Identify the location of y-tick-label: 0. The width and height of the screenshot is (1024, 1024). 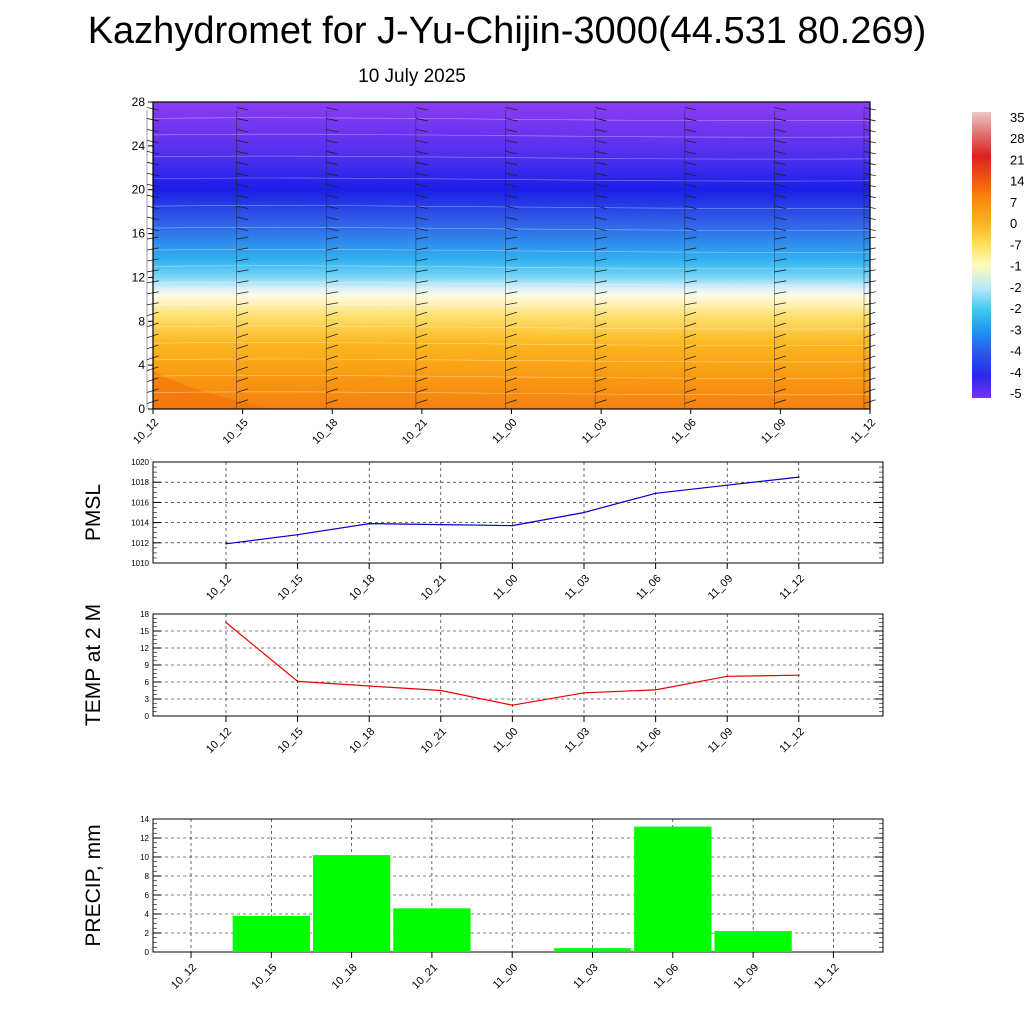
(141, 409).